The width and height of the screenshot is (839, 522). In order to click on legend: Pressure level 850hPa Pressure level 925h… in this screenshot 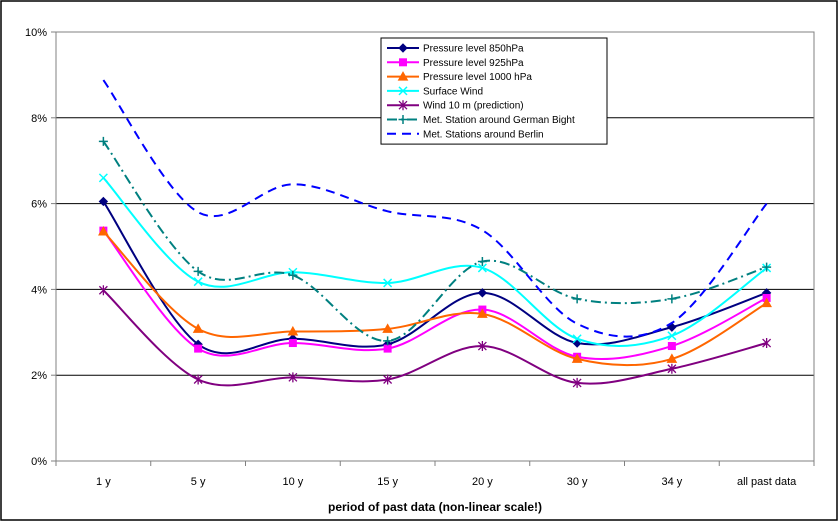, I will do `click(494, 91)`.